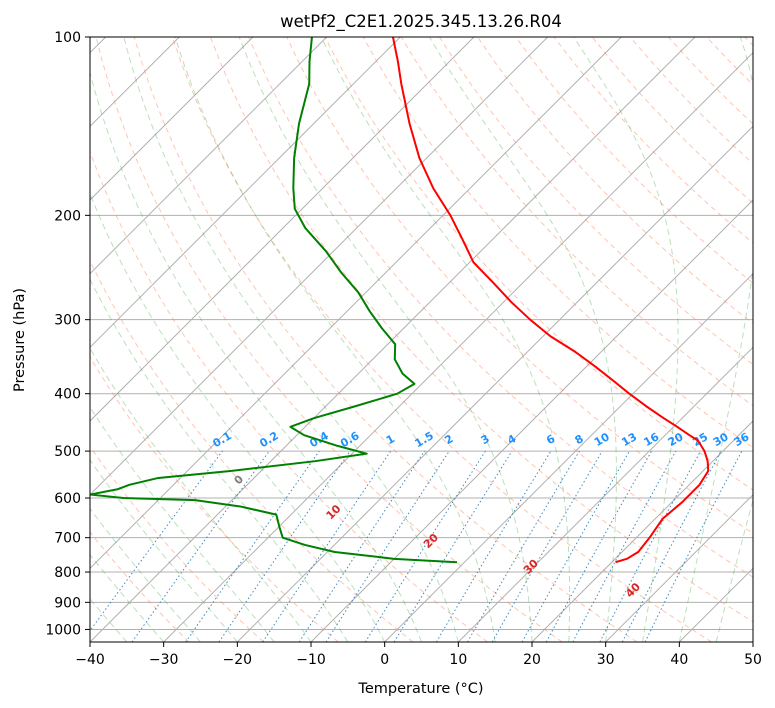 The height and width of the screenshot is (708, 775). I want to click on y-tick-label: 400, so click(67, 395).